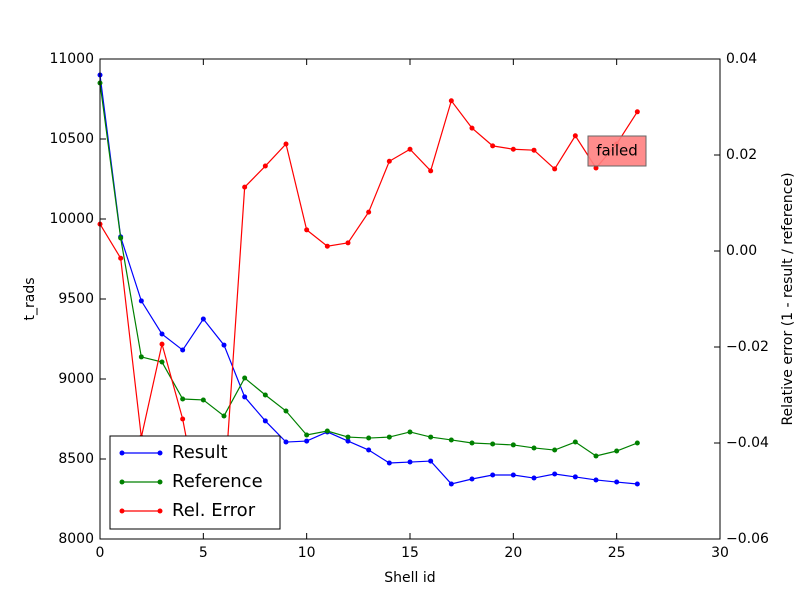  I want to click on y2-tick-label: −0.04, so click(747, 443).